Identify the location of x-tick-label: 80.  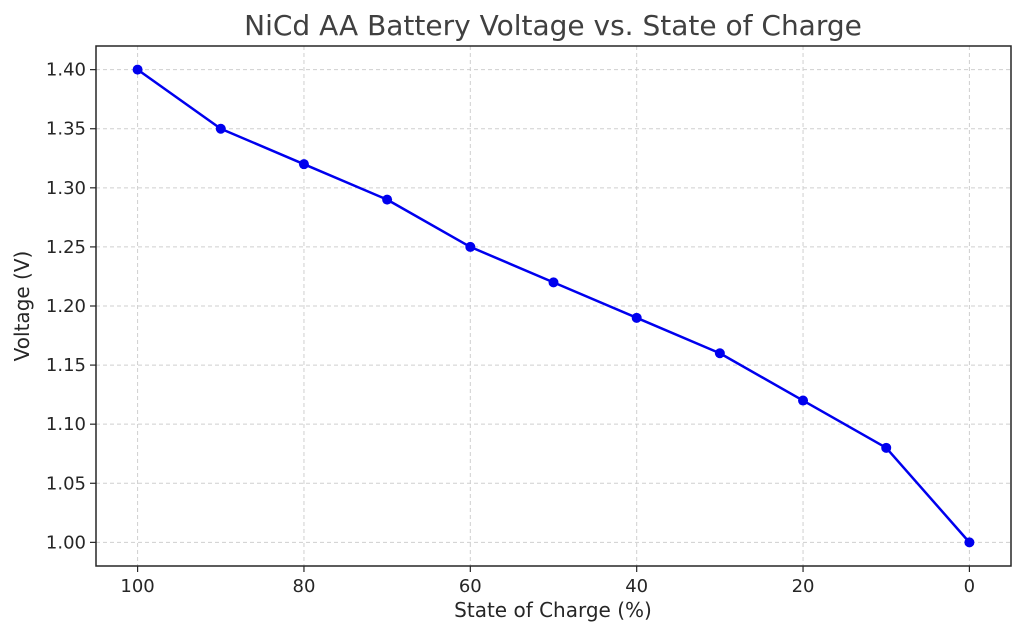
(304, 586).